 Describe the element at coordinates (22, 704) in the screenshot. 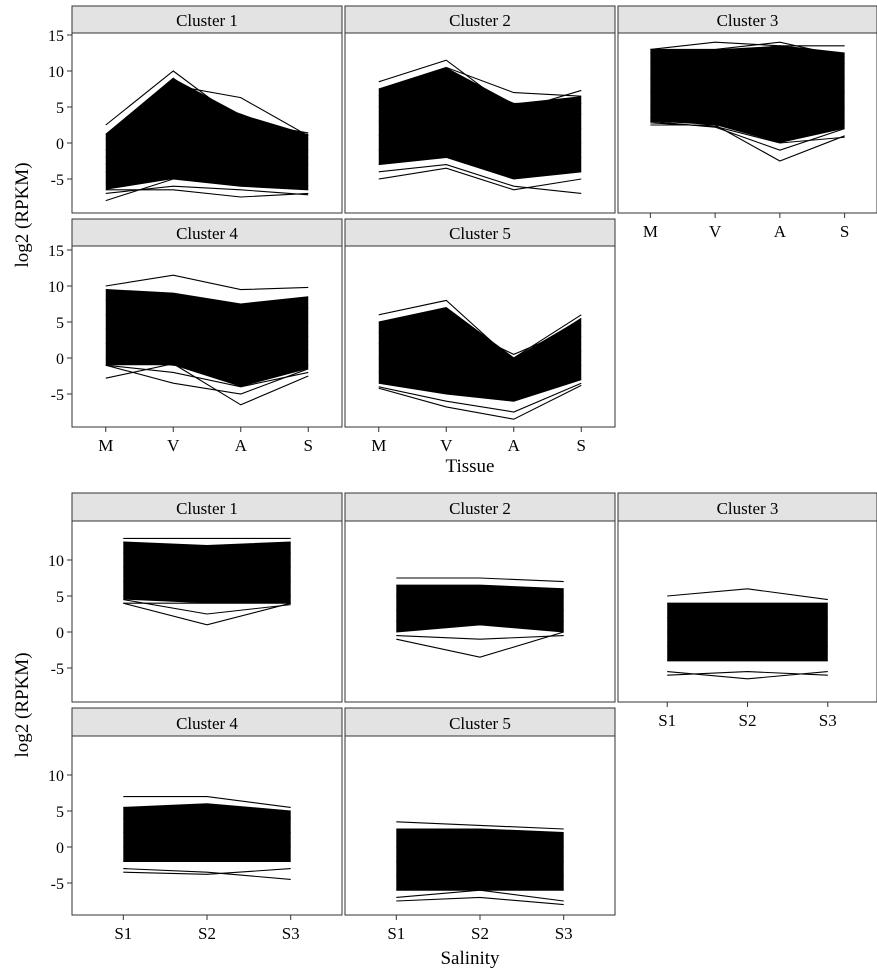

I see `y-axis-title: log2 (RPKM)` at that location.